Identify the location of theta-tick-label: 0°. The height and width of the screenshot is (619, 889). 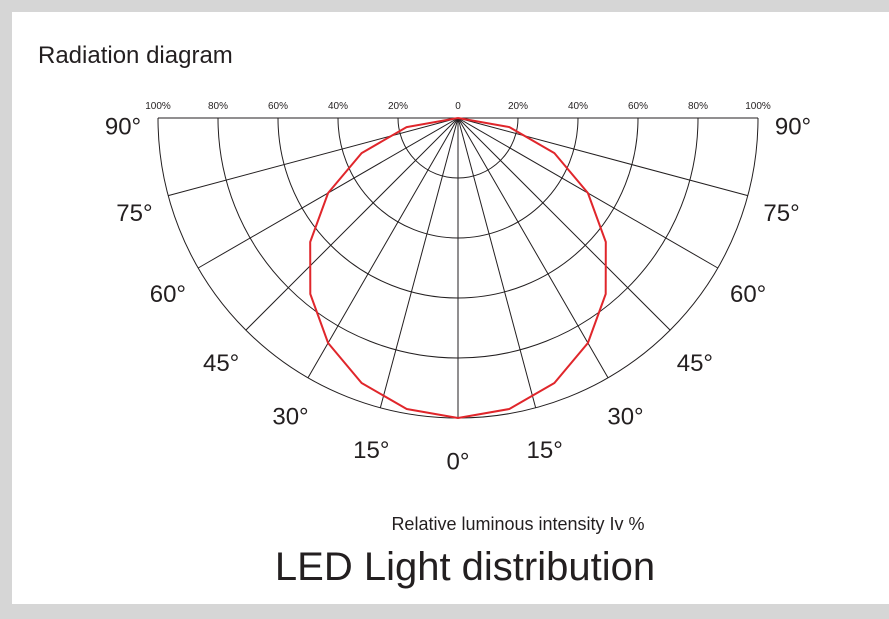
(458, 461).